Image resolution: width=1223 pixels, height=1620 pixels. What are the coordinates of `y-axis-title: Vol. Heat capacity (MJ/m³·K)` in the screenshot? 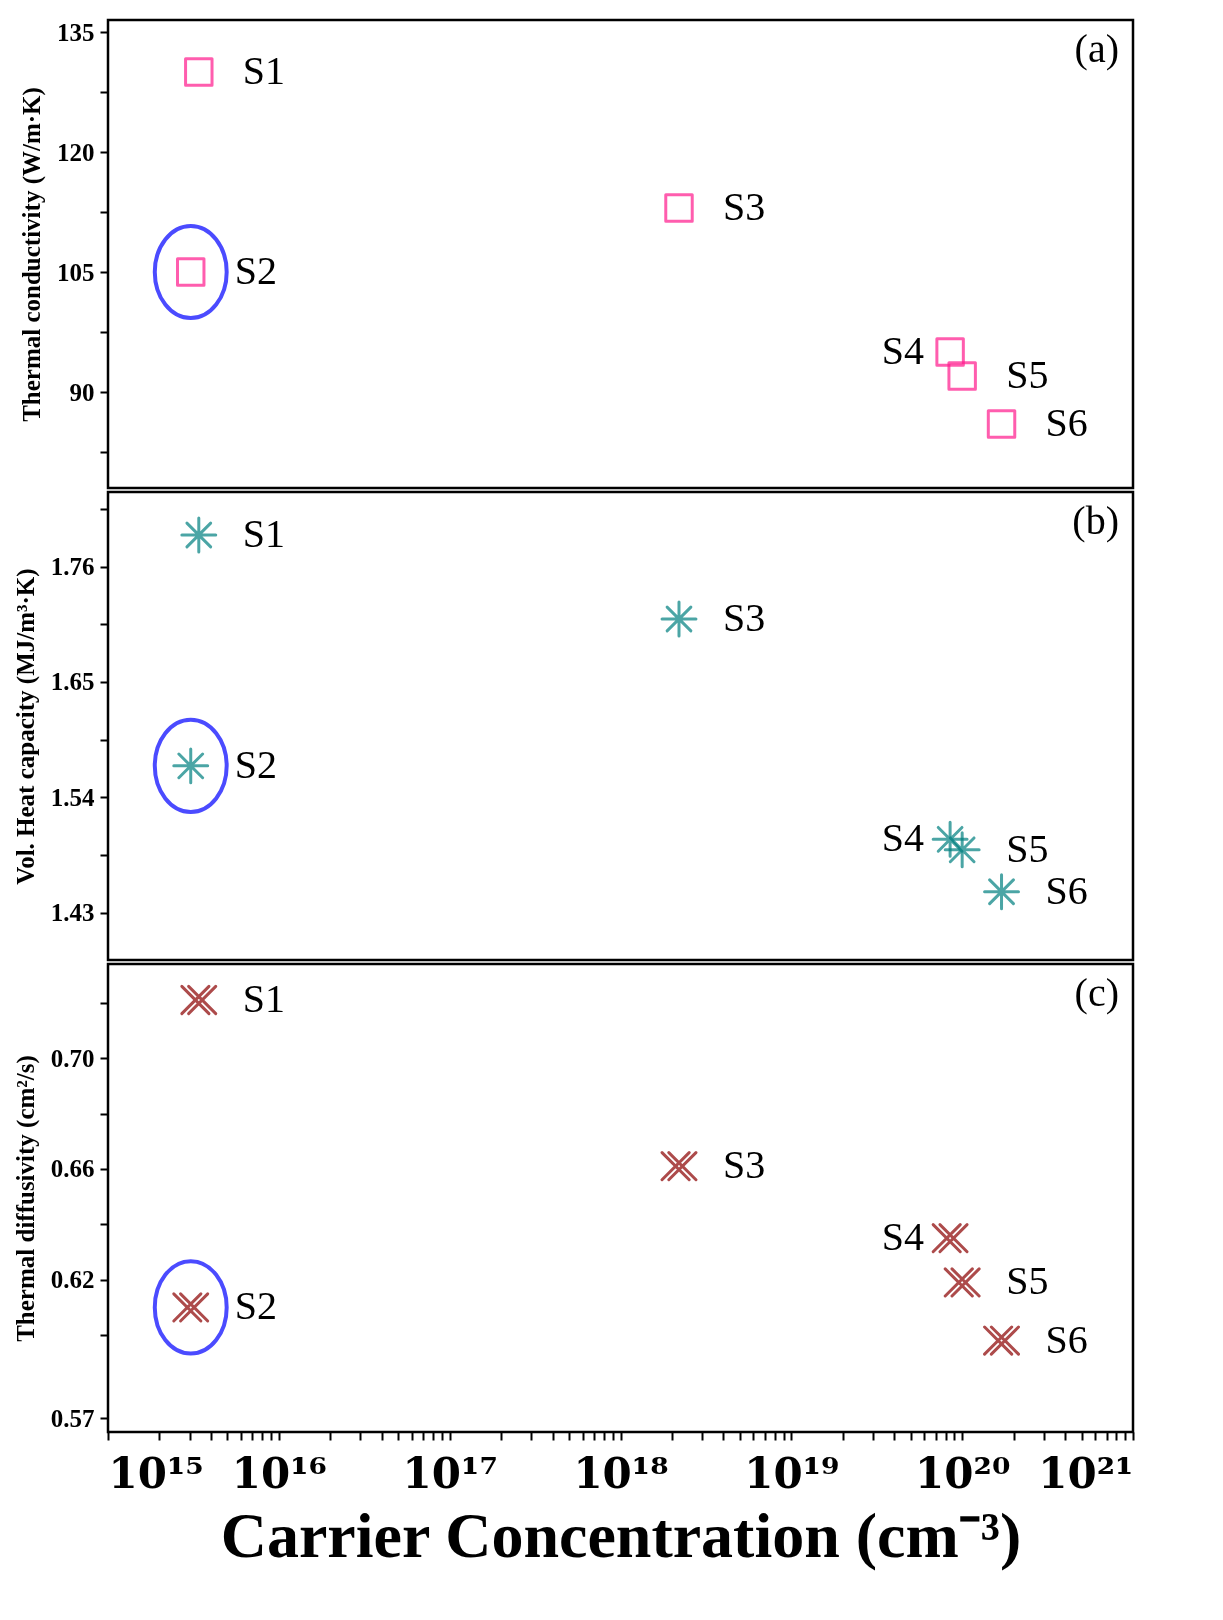 It's located at (25, 726).